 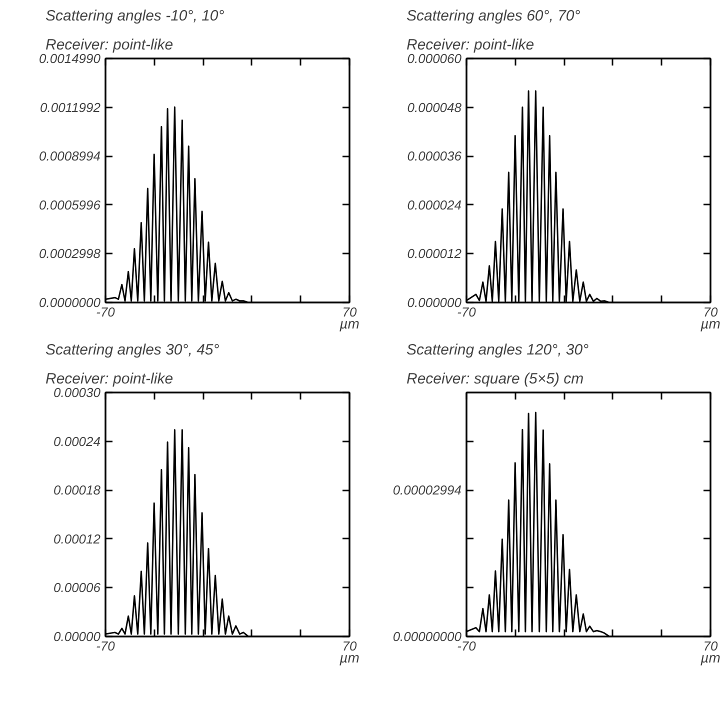 What do you see at coordinates (70, 58) in the screenshot?
I see `y-tick-label: 0.0014990` at bounding box center [70, 58].